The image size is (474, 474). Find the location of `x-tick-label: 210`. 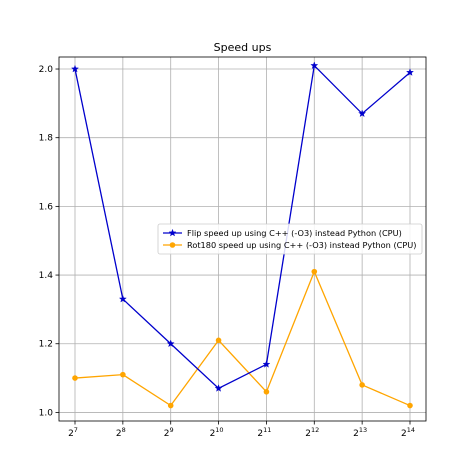

x-tick-label: 210 is located at coordinates (217, 432).